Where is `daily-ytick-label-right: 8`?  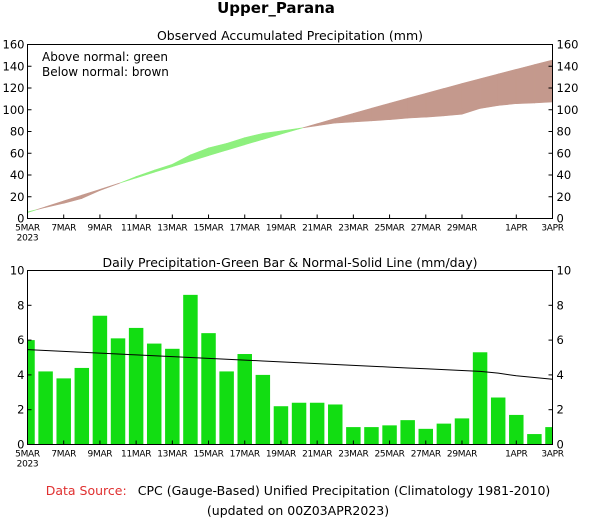
daily-ytick-label-right: 8 is located at coordinates (560, 305).